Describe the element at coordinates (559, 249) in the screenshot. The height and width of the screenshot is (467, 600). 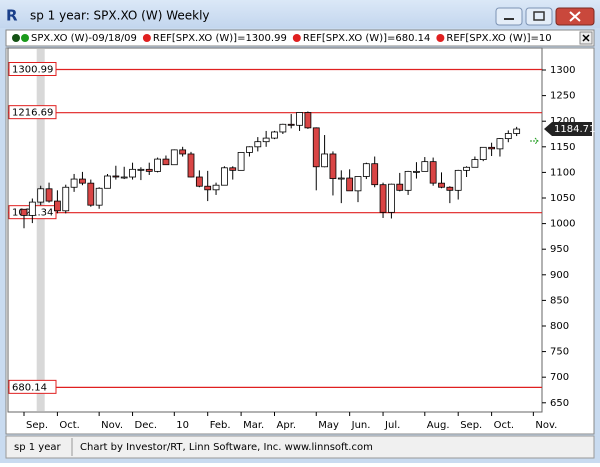
I see `y-tick-label: 950` at that location.